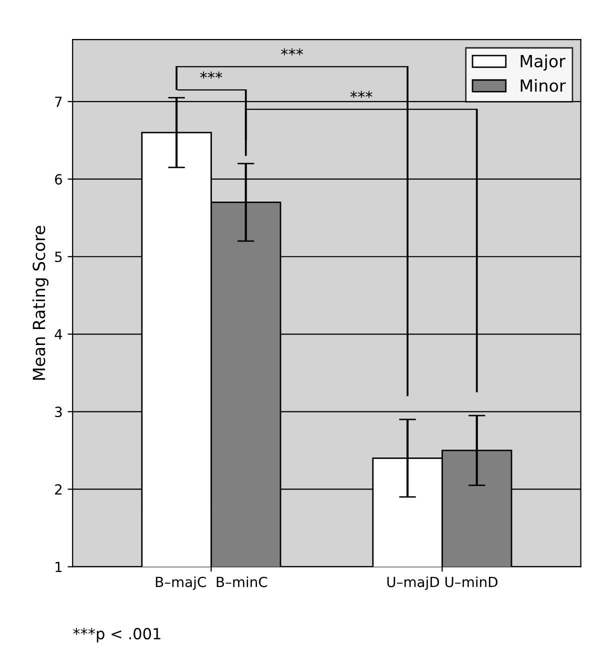 The image size is (605, 659). Describe the element at coordinates (40, 303) in the screenshot. I see `y-axis-title: Mean Rating Score` at that location.